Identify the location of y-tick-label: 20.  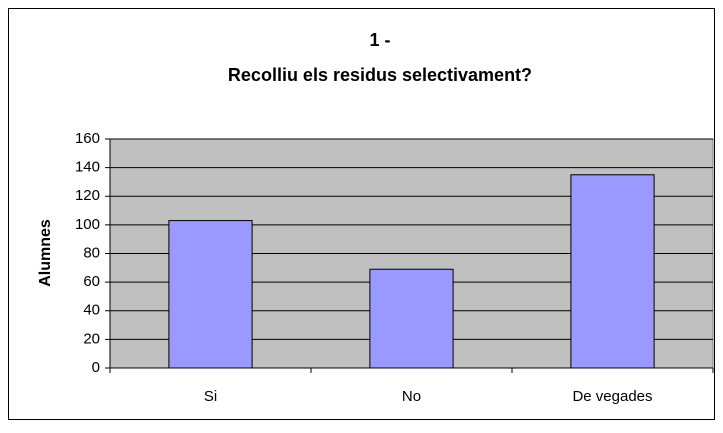
(91, 338).